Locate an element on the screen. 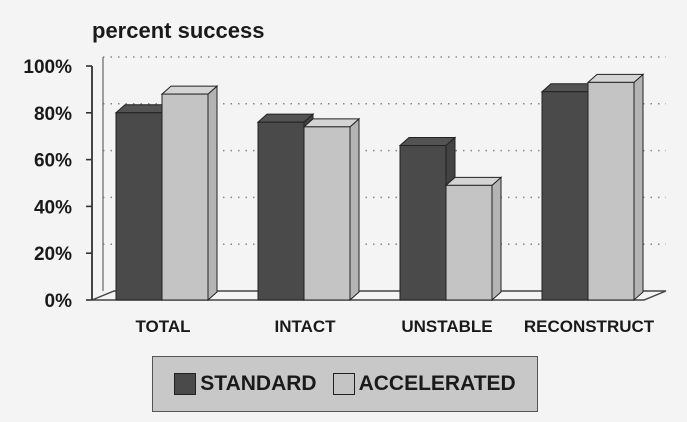 This screenshot has width=687, height=422. y-tick-label: 20% is located at coordinates (53, 254).